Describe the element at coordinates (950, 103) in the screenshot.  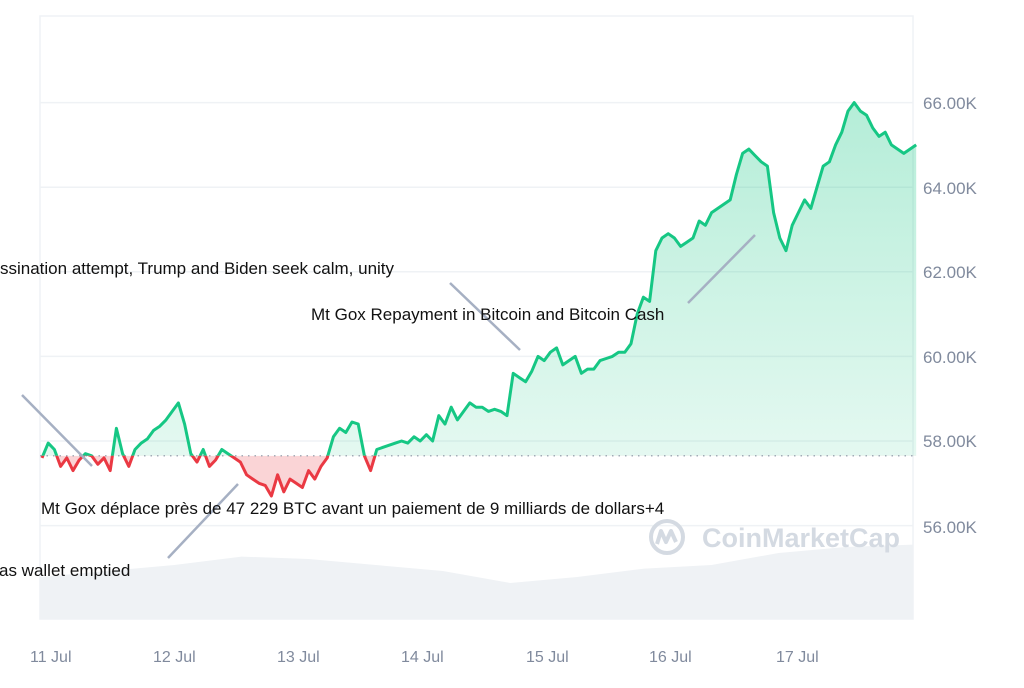
I see `y-tick-label: 66.00K` at that location.